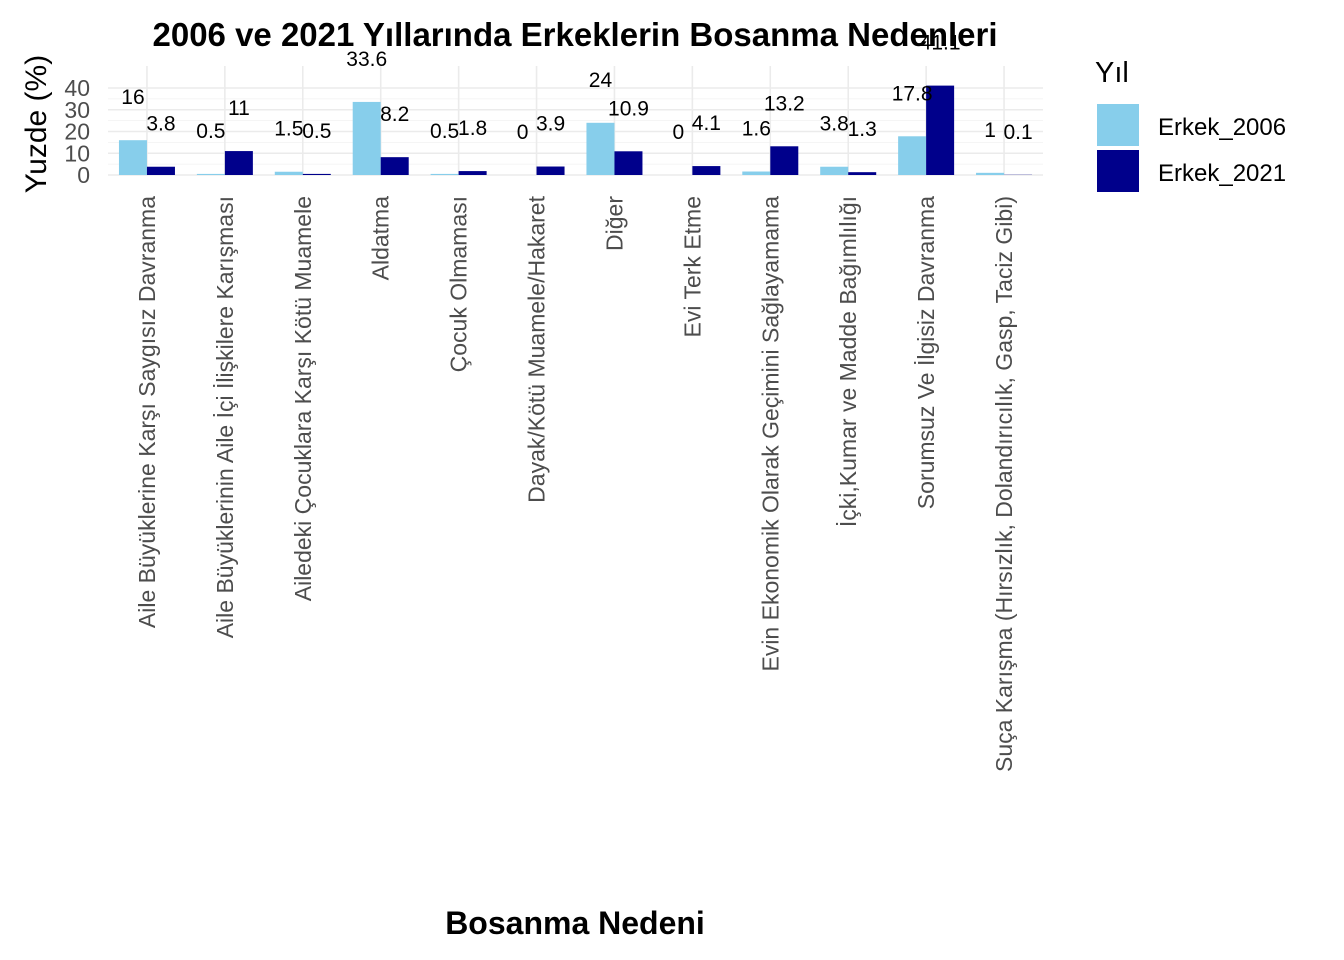 This screenshot has height=960, width=1344. What do you see at coordinates (575, 130) in the screenshot?
I see `bars` at bounding box center [575, 130].